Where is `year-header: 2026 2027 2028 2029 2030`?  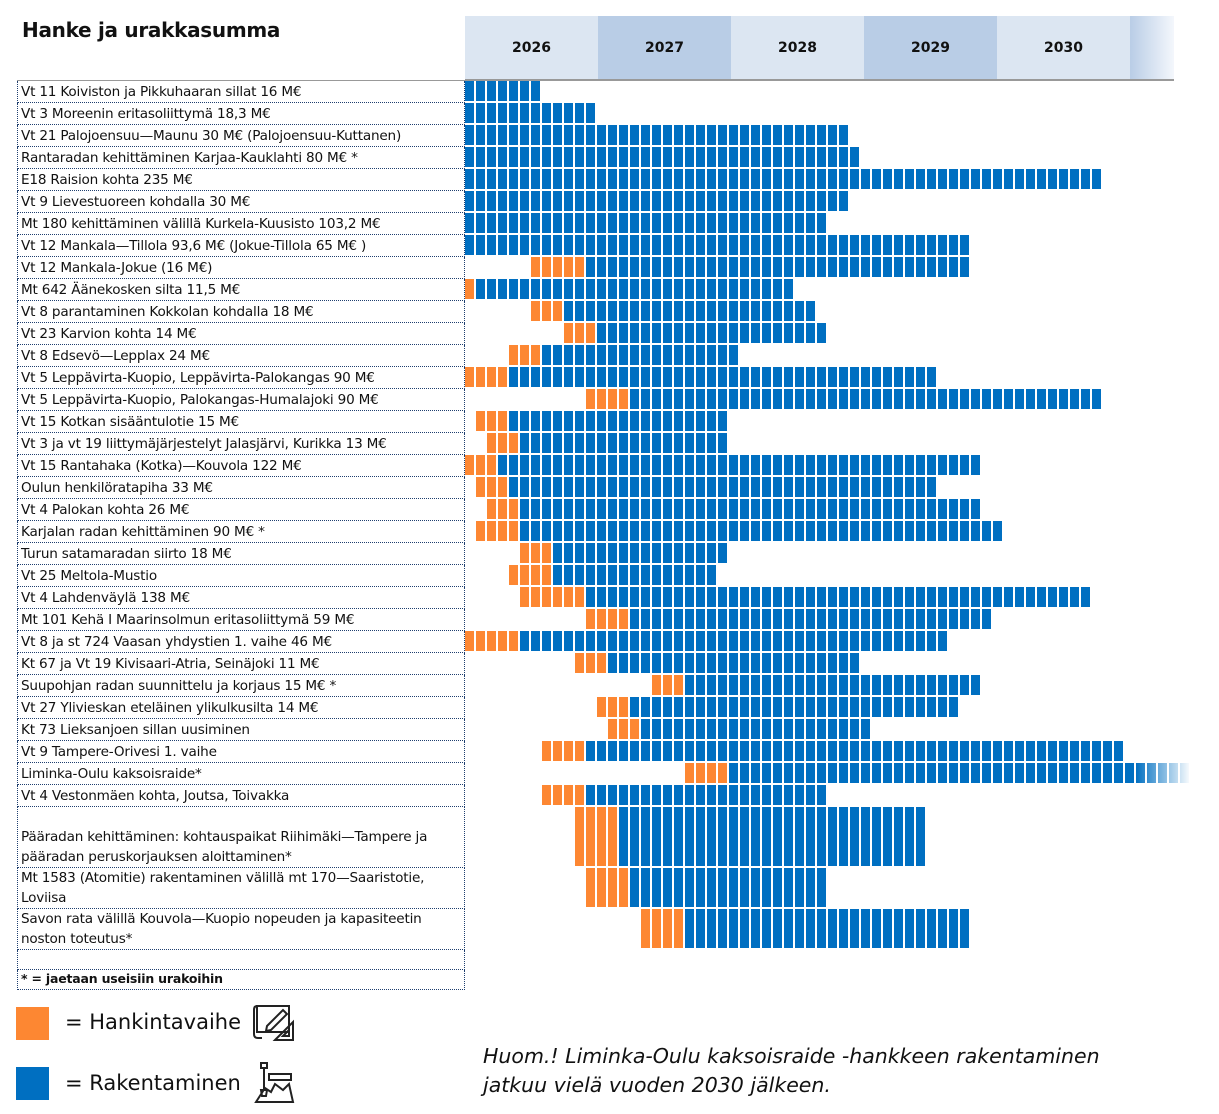 year-header: 2026 2027 2028 2029 2030 is located at coordinates (819, 48).